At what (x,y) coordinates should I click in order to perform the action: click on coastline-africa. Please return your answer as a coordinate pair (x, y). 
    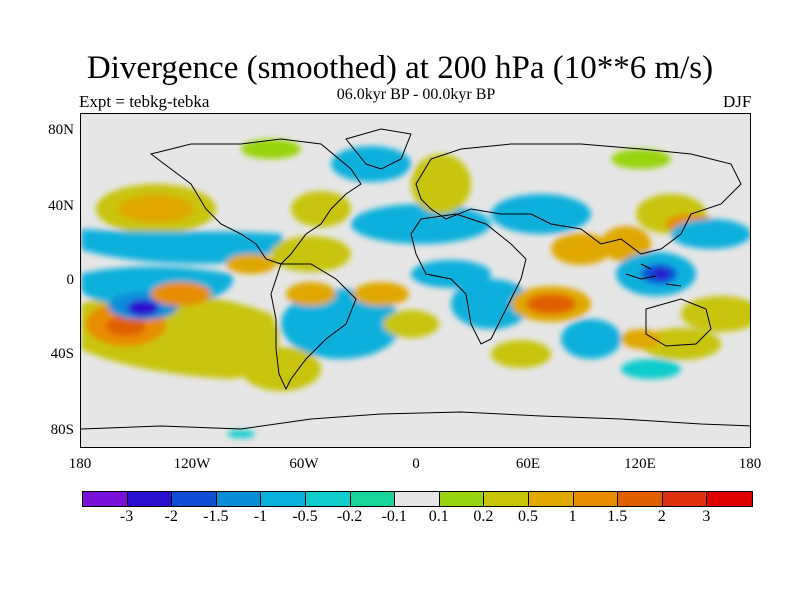
    Looking at the image, I should click on (468, 279).